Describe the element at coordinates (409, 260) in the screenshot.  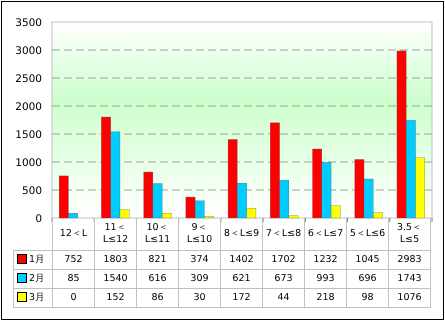
I see `data-label: 2983` at that location.